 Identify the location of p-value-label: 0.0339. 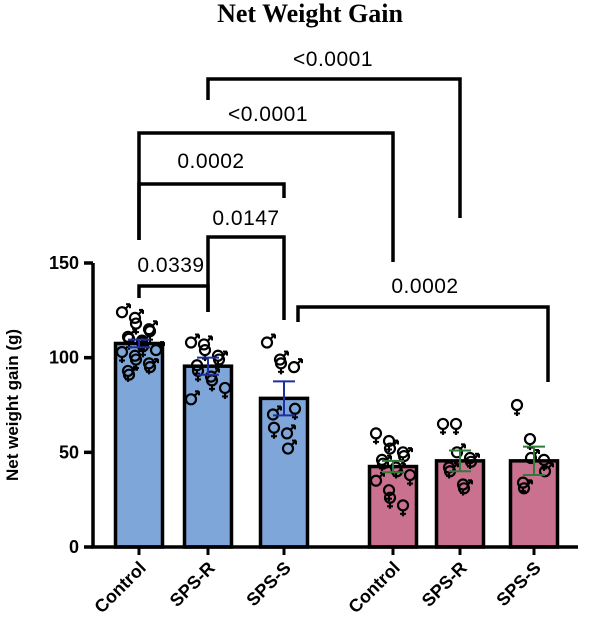
(170, 265).